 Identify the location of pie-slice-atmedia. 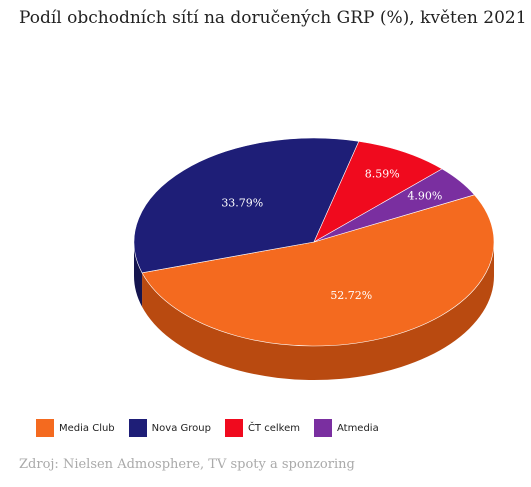
(394, 205).